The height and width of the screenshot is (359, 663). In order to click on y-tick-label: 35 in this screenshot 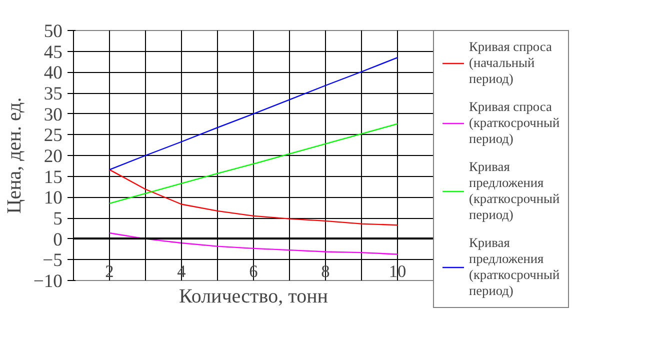, I will do `click(53, 94)`.